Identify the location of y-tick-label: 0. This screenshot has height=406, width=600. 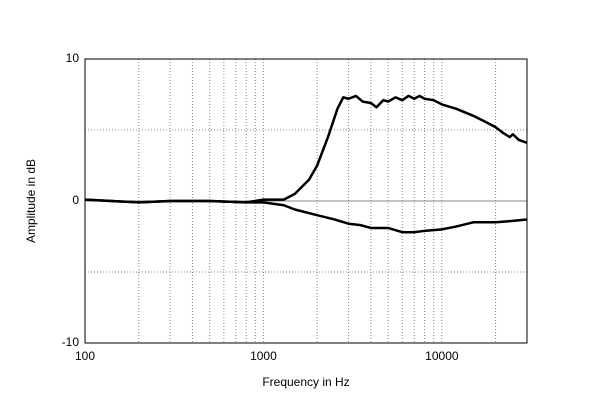
(75, 200).